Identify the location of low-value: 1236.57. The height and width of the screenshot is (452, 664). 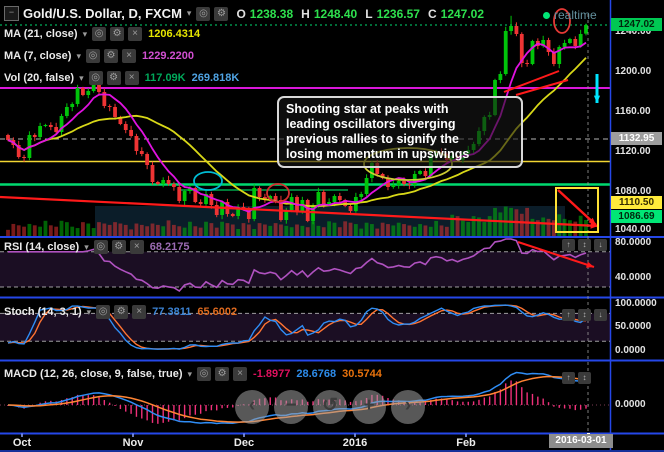
(398, 13).